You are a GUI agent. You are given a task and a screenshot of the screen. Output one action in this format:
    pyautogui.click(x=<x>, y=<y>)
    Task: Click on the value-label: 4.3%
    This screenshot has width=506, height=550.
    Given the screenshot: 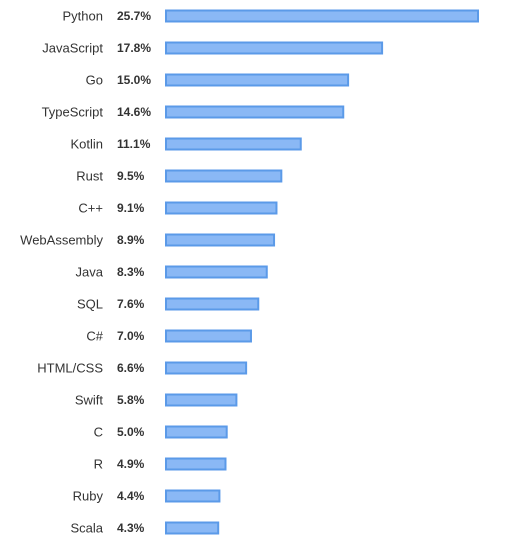 What is the action you would take?
    pyautogui.click(x=131, y=528)
    